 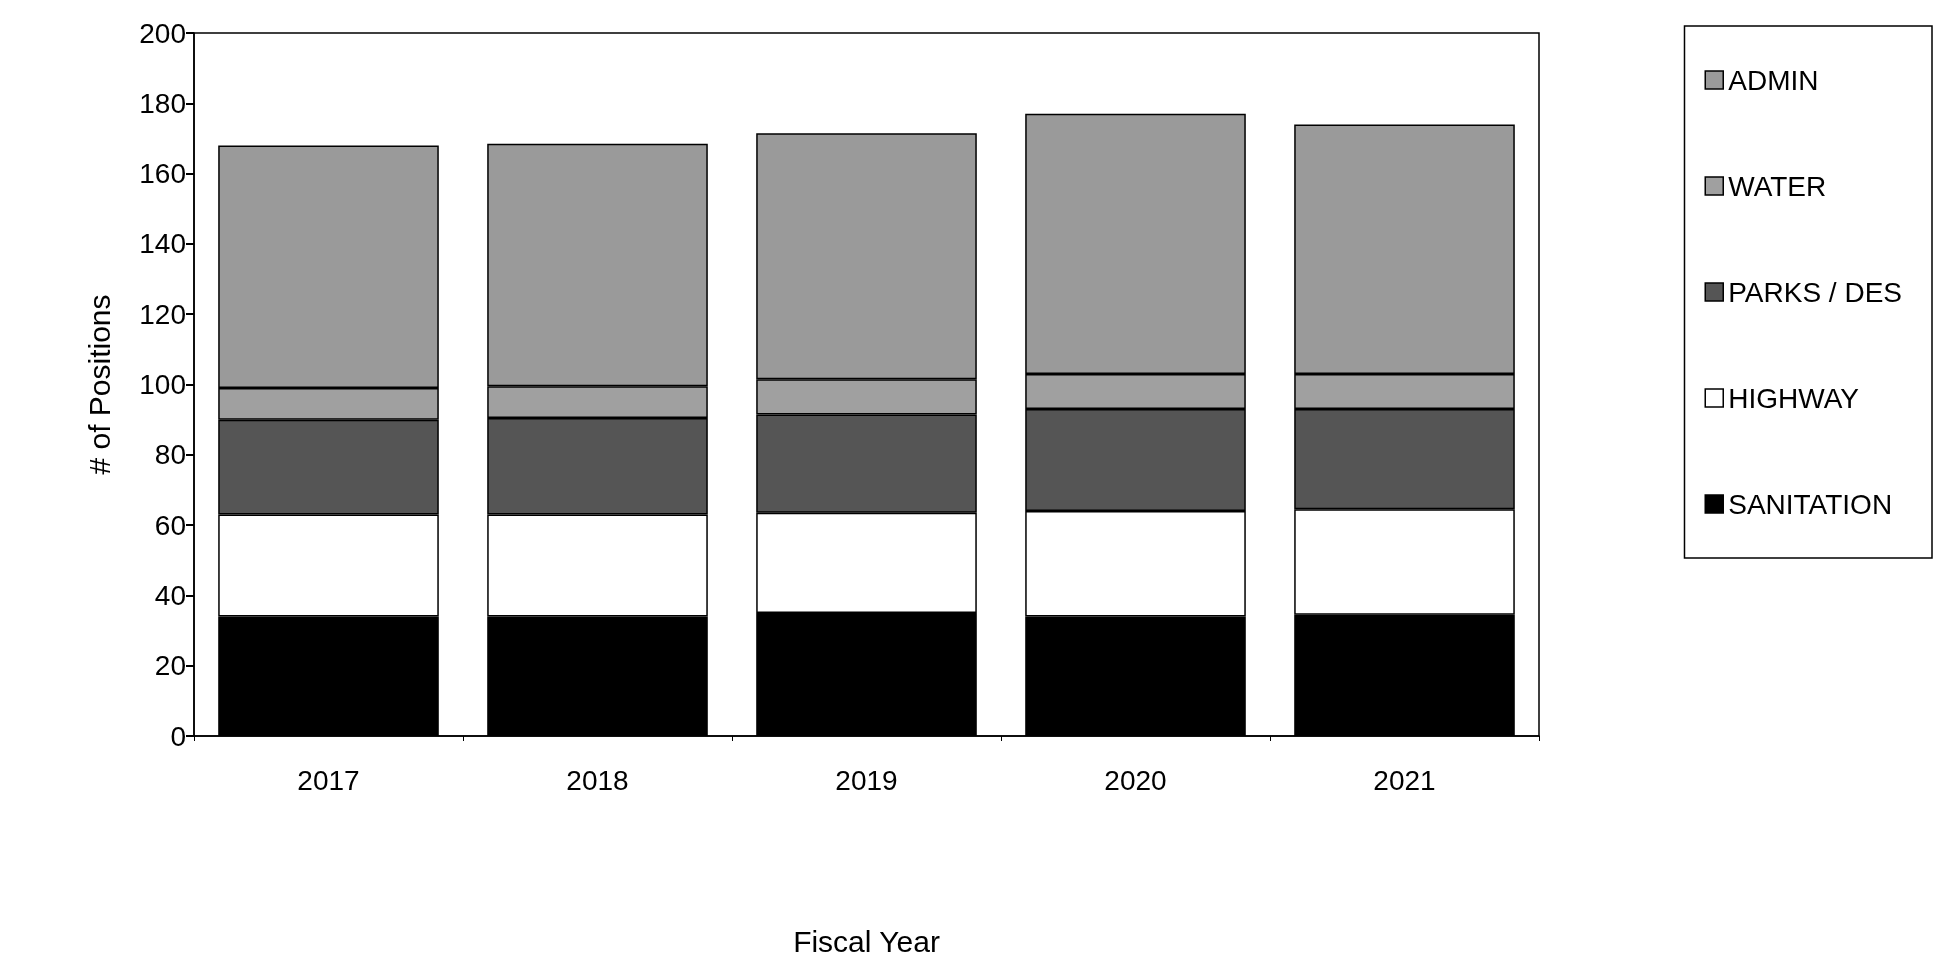 I want to click on x-tick-label: 2021, so click(x=1404, y=780).